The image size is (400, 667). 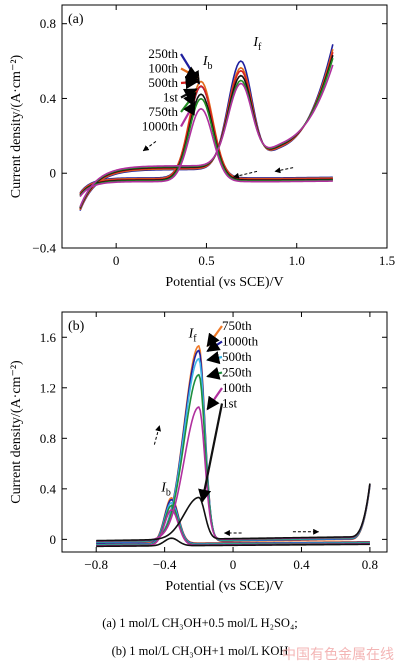 What do you see at coordinates (48, 387) in the screenshot?
I see `y-tick-label: 1.2` at bounding box center [48, 387].